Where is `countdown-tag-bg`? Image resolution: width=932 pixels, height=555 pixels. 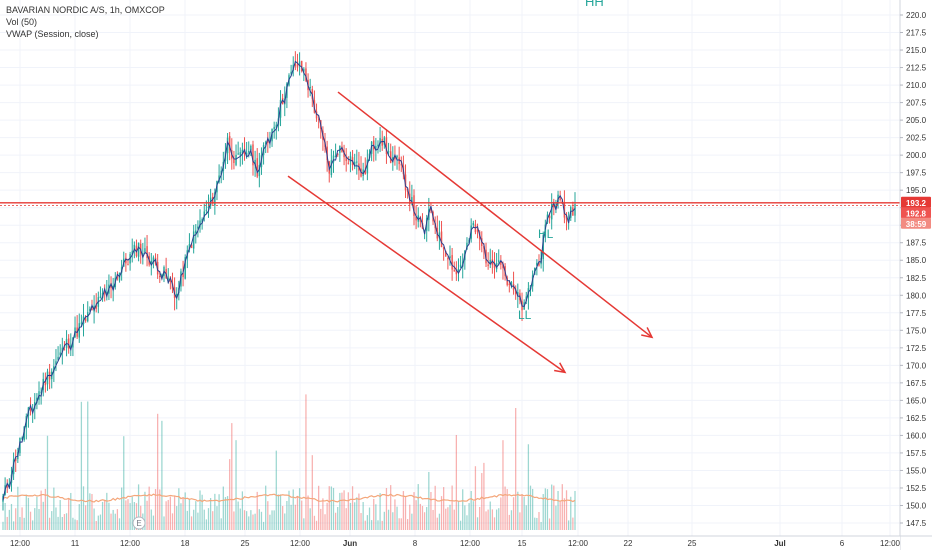
countdown-tag-bg is located at coordinates (916, 223).